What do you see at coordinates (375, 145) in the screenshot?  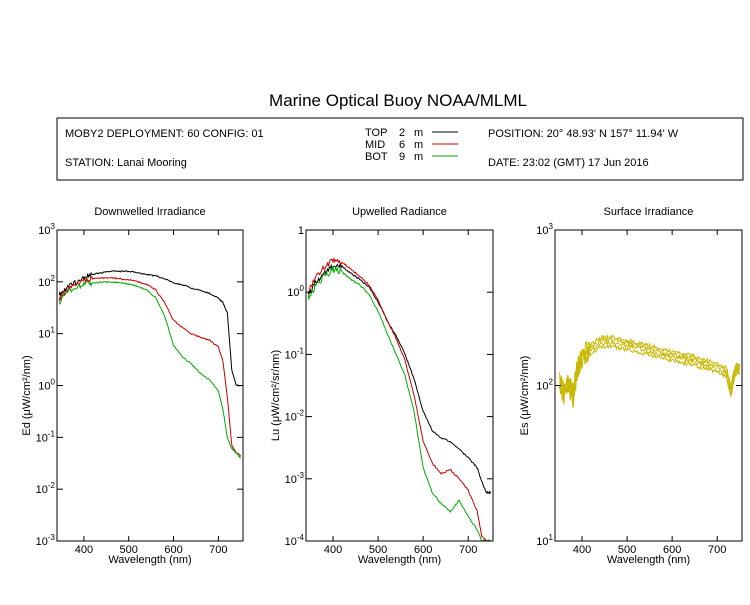 I see `legend-arm-mid: MID` at bounding box center [375, 145].